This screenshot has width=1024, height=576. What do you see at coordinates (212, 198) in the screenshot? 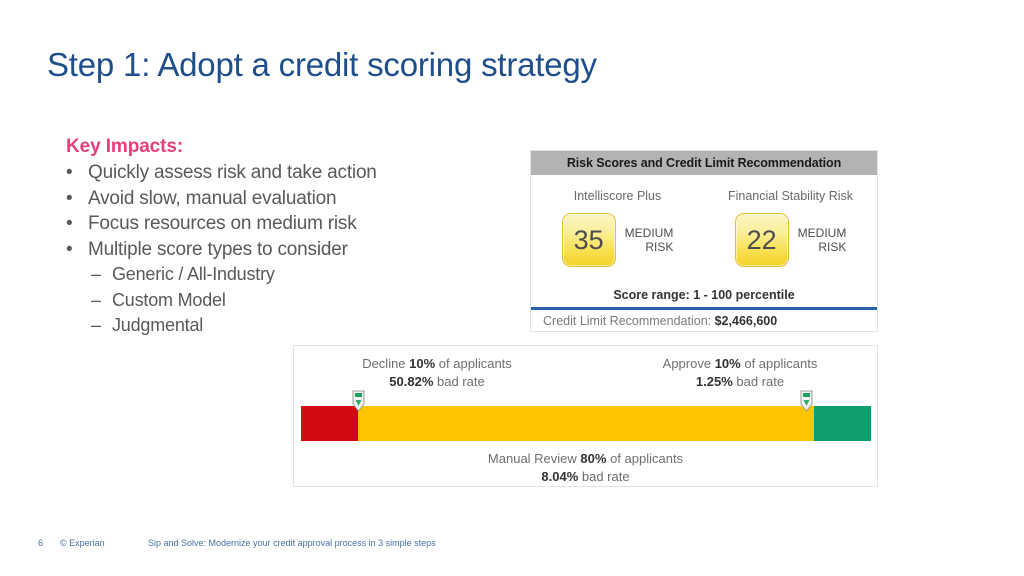
I see `list-item-label: Avoid slow, manual evaluation` at bounding box center [212, 198].